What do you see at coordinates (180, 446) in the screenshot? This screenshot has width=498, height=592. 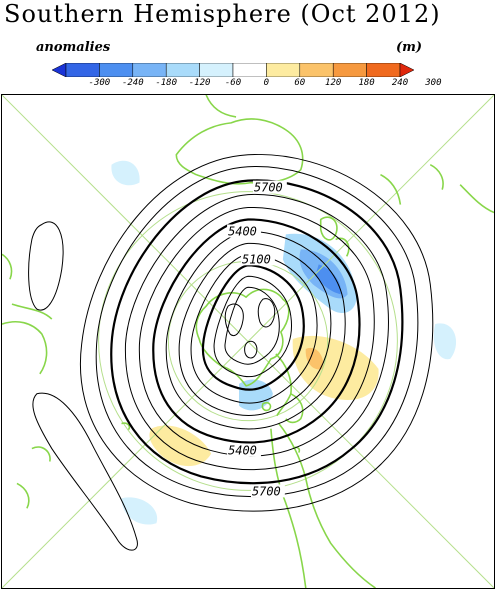 I see `positive-anomaly-southwest` at bounding box center [180, 446].